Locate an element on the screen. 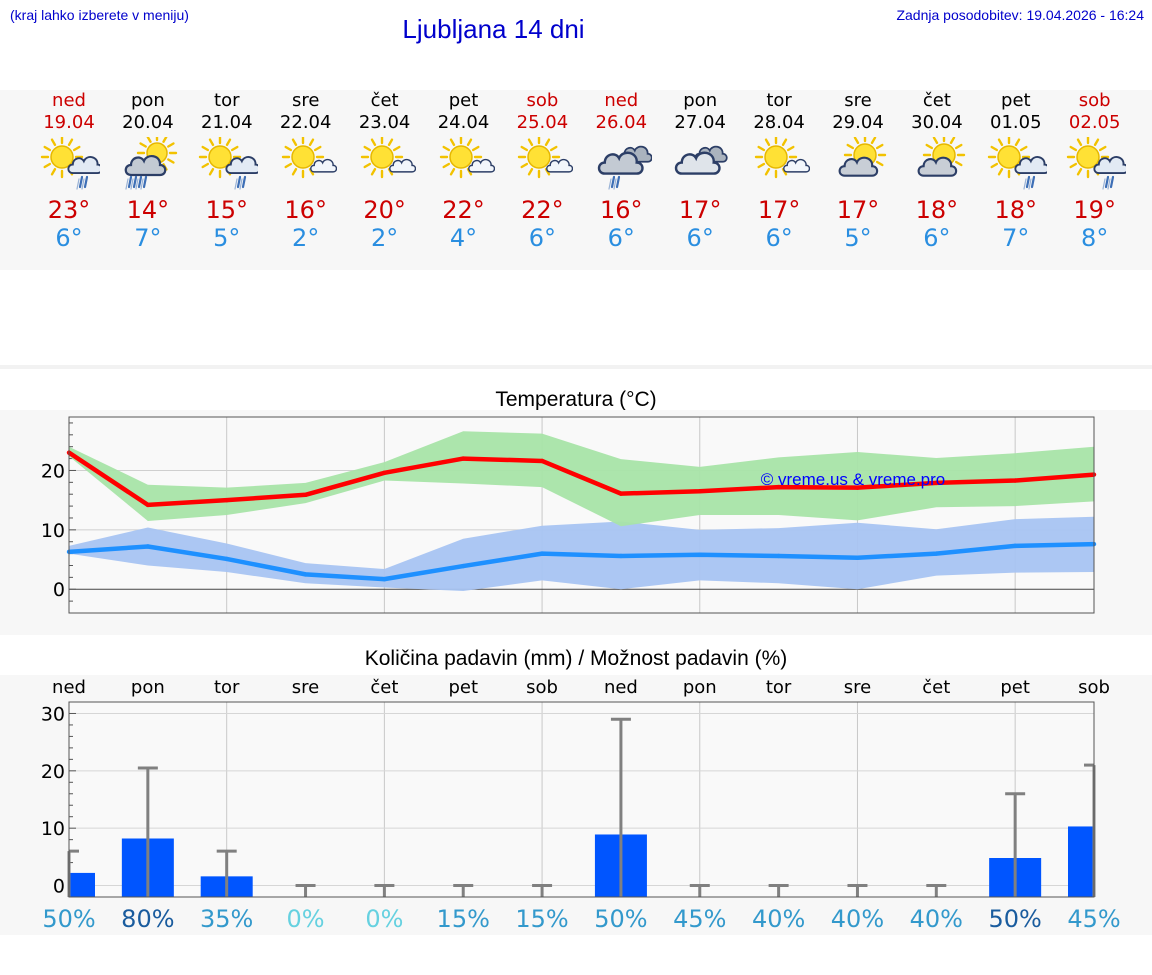 The height and width of the screenshot is (975, 1152). day-forecast: sre 29.04 17° 5° is located at coordinates (858, 171).